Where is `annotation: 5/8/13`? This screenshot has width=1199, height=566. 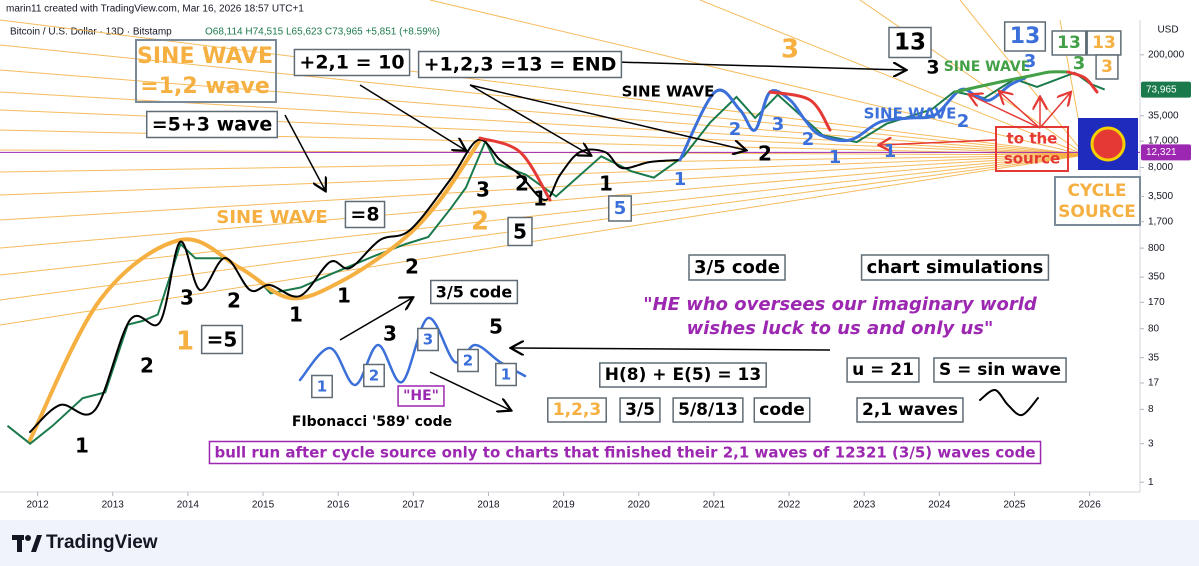
annotation: 5/8/13 is located at coordinates (708, 410).